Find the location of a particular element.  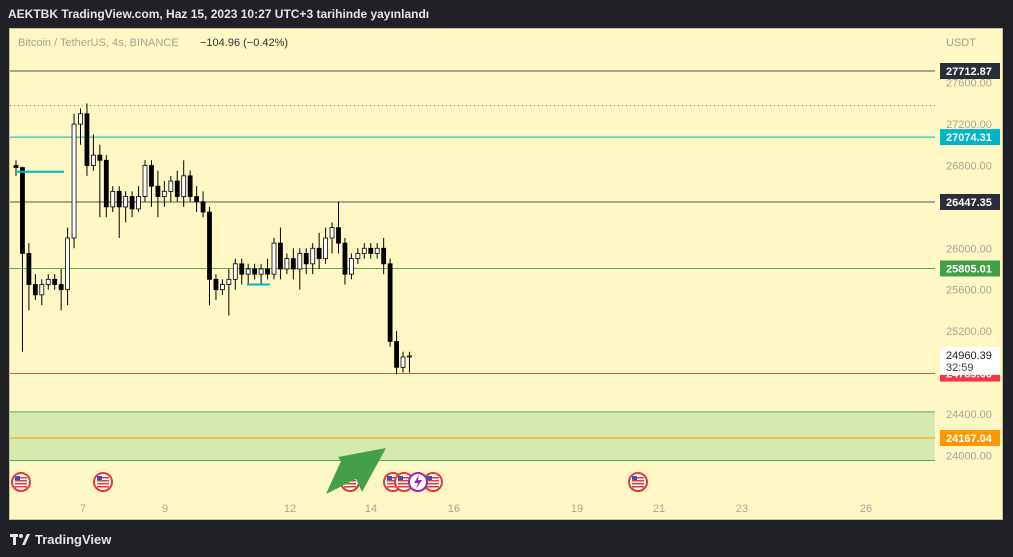

price-tag-label: 27712.87 is located at coordinates (969, 72).